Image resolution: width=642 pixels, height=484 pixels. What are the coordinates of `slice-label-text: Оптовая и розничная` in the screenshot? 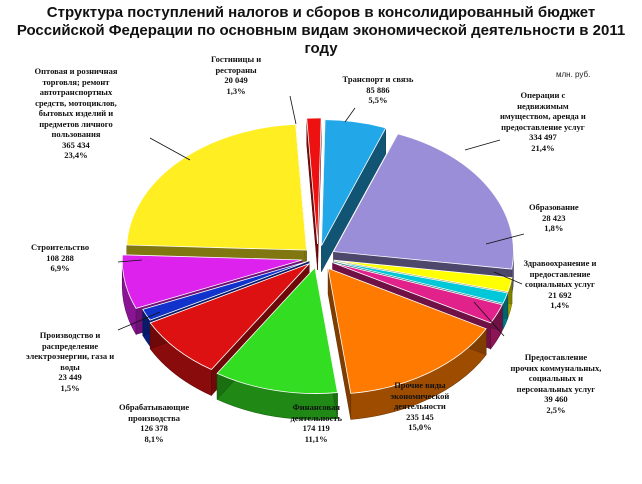 It's located at (76, 71).